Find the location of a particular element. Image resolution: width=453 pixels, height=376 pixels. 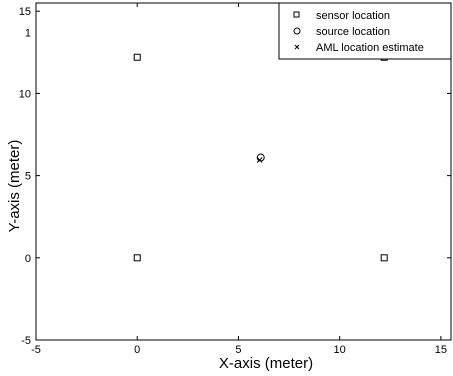

legend-sensor-marker is located at coordinates (296, 14).